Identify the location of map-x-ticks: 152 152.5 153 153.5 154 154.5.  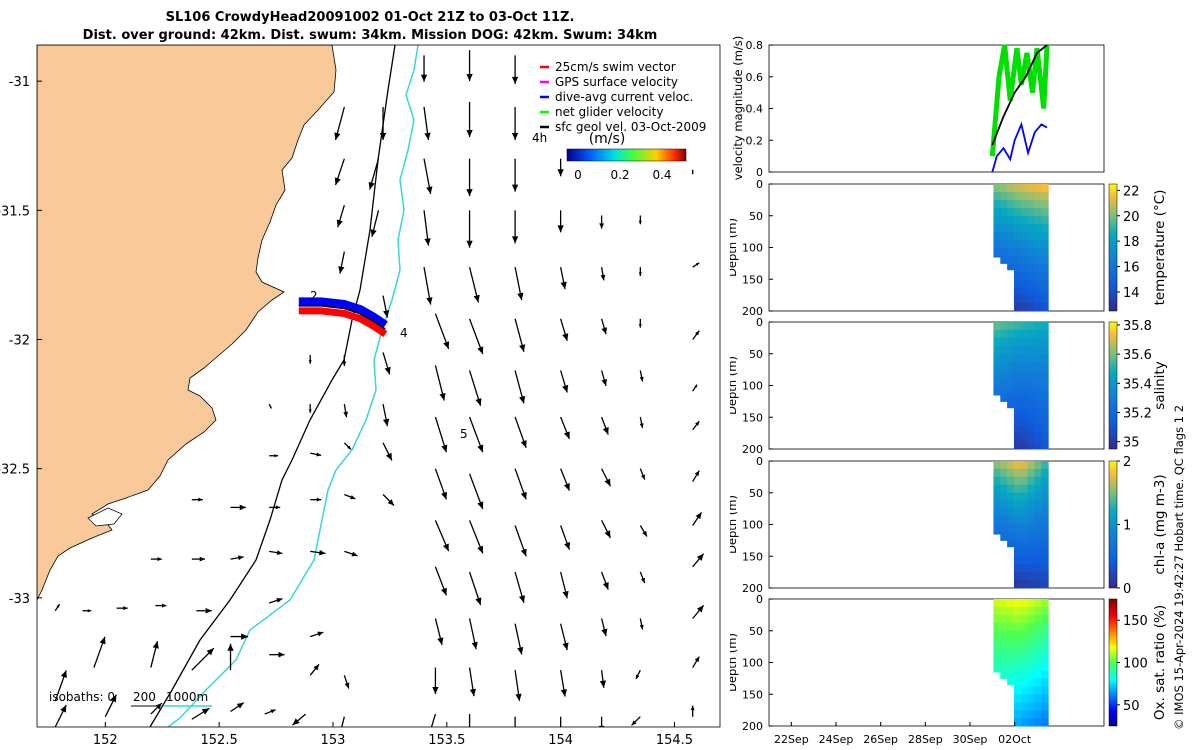
(393, 735).